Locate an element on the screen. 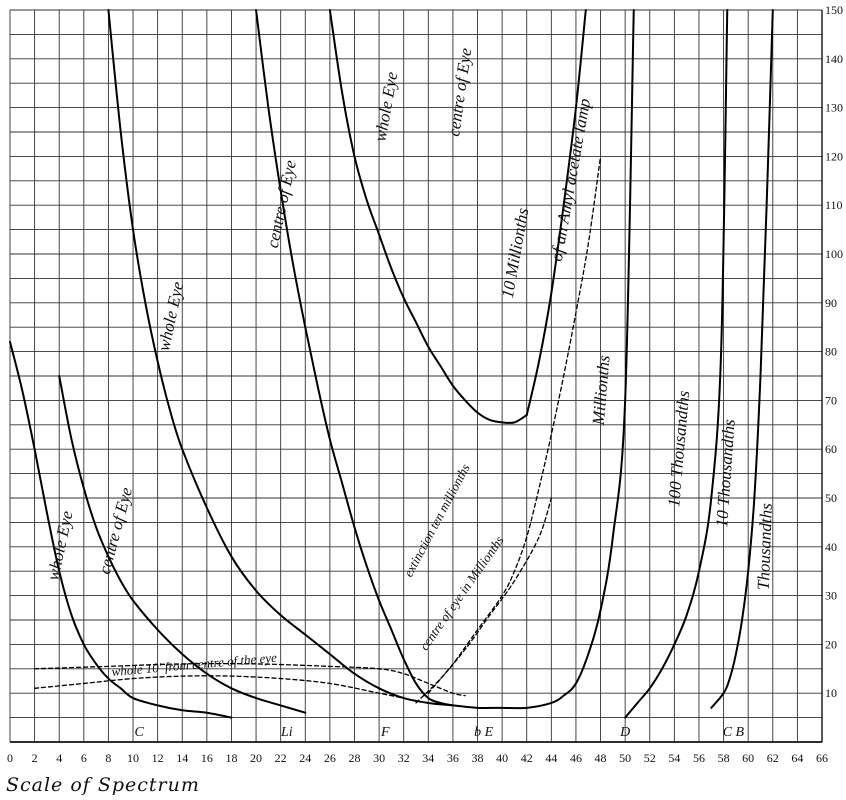 The width and height of the screenshot is (846, 800). y-tick-label: 30 is located at coordinates (831, 596).